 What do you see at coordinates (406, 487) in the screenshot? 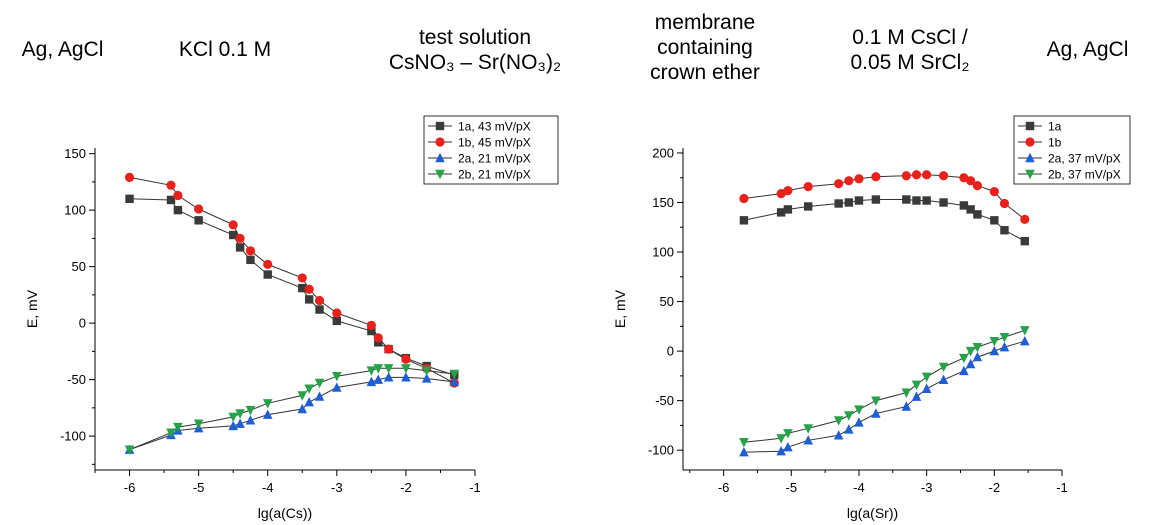
I see `x-tick-label: -2` at bounding box center [406, 487].